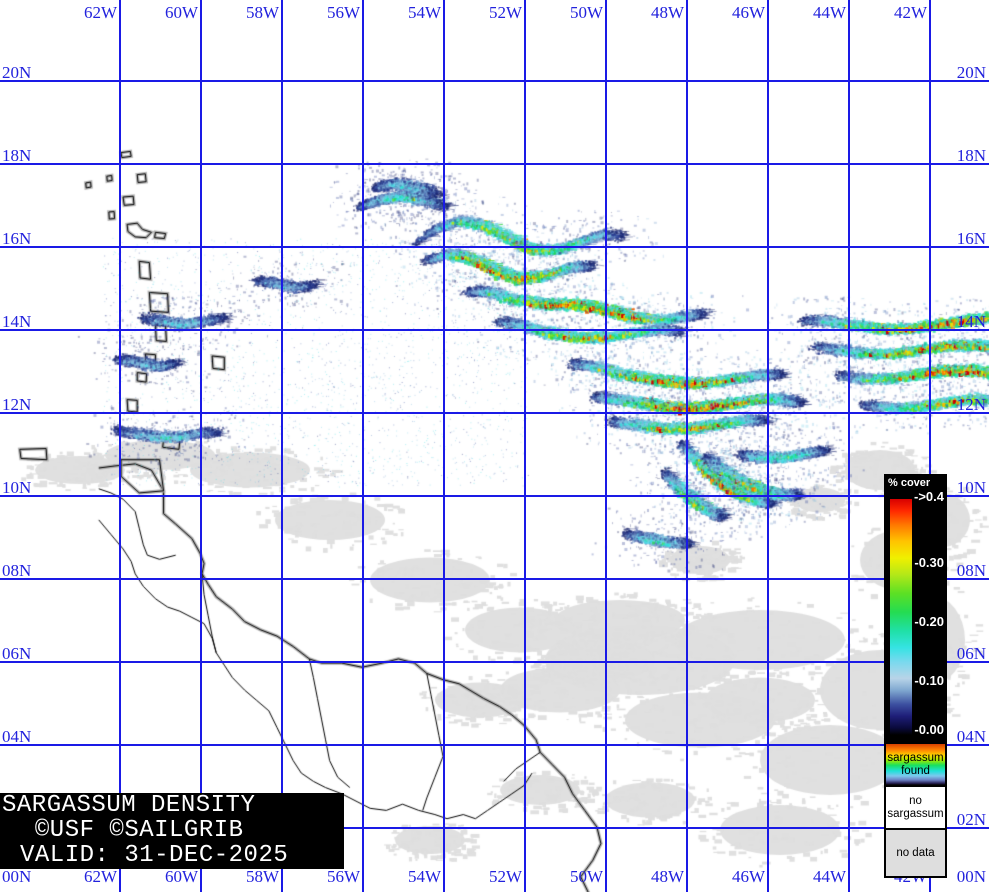 This screenshot has height=892, width=989. What do you see at coordinates (132, 830) in the screenshot?
I see `attribution-line: ©USF ©SAILGRIB` at bounding box center [132, 830].